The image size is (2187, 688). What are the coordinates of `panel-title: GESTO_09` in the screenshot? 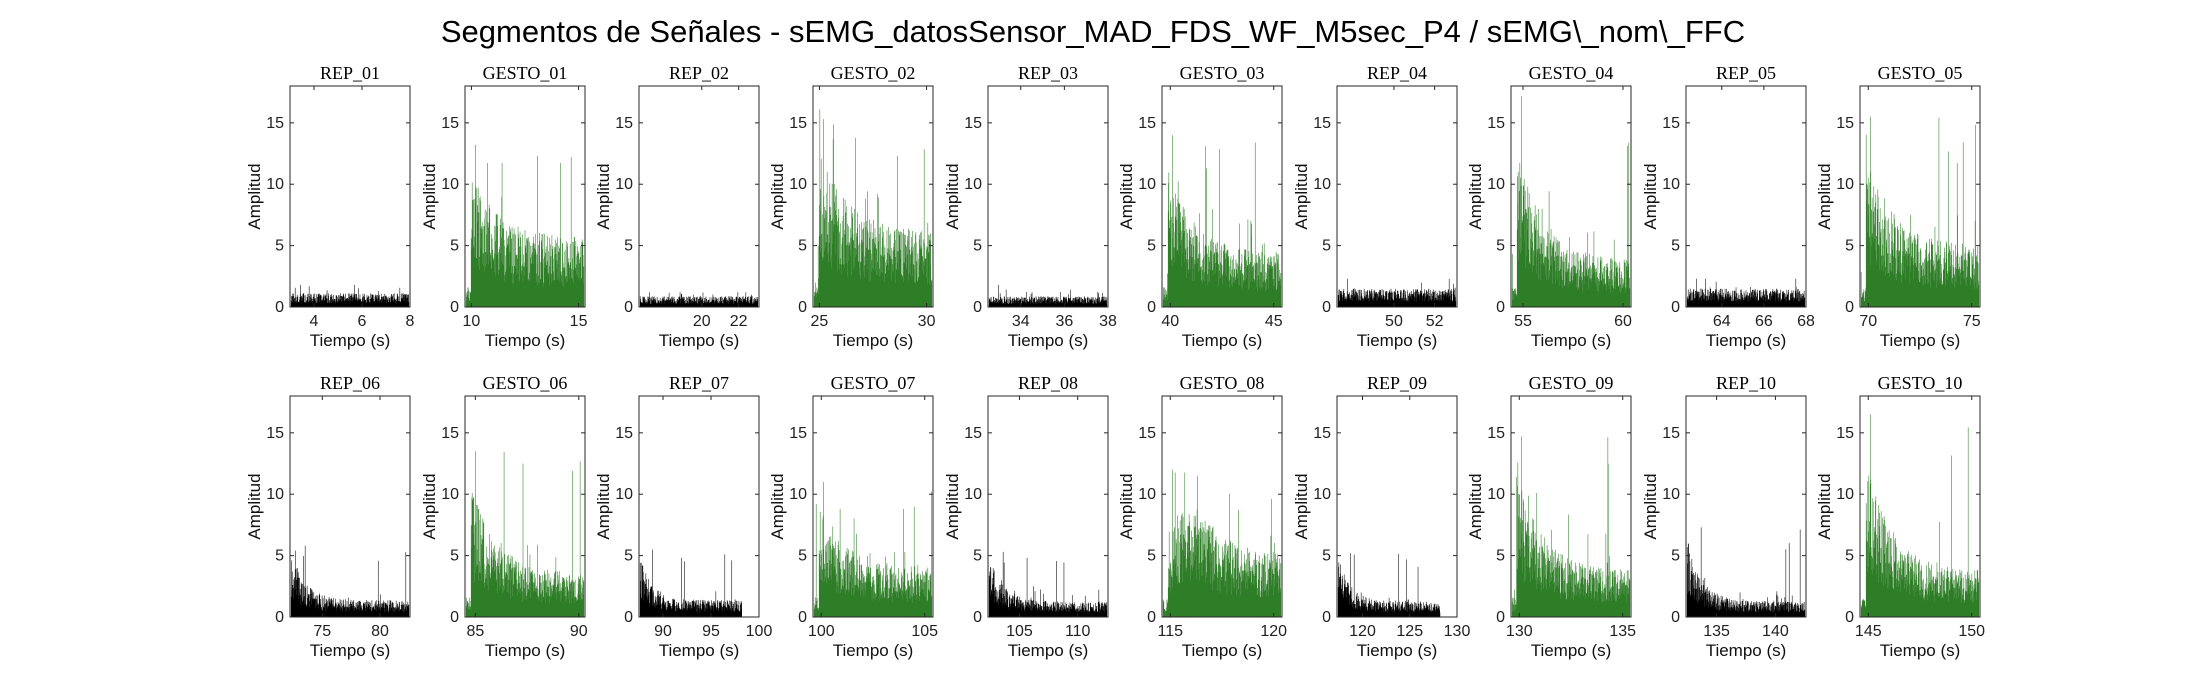 It's located at (1571, 383).